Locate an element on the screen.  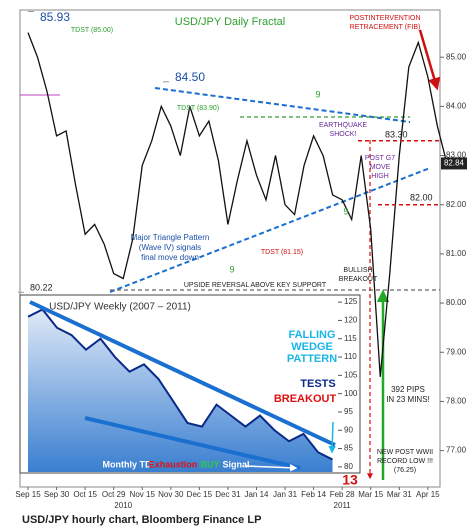
annotation: final move down is located at coordinates (170, 257).